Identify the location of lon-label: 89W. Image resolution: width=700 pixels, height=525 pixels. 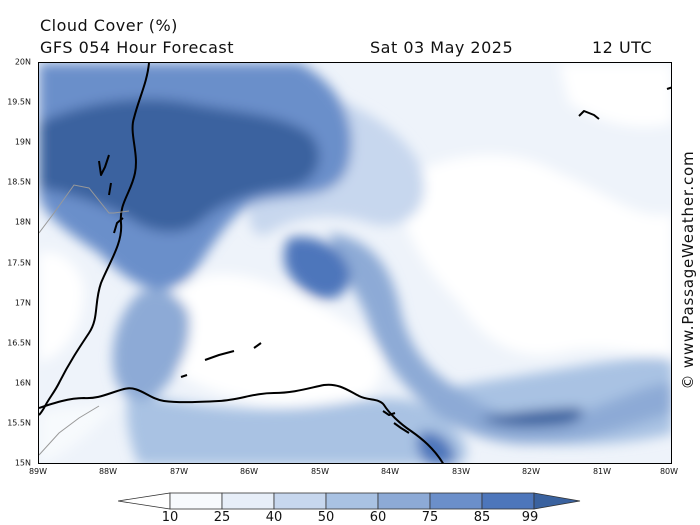
(38, 471).